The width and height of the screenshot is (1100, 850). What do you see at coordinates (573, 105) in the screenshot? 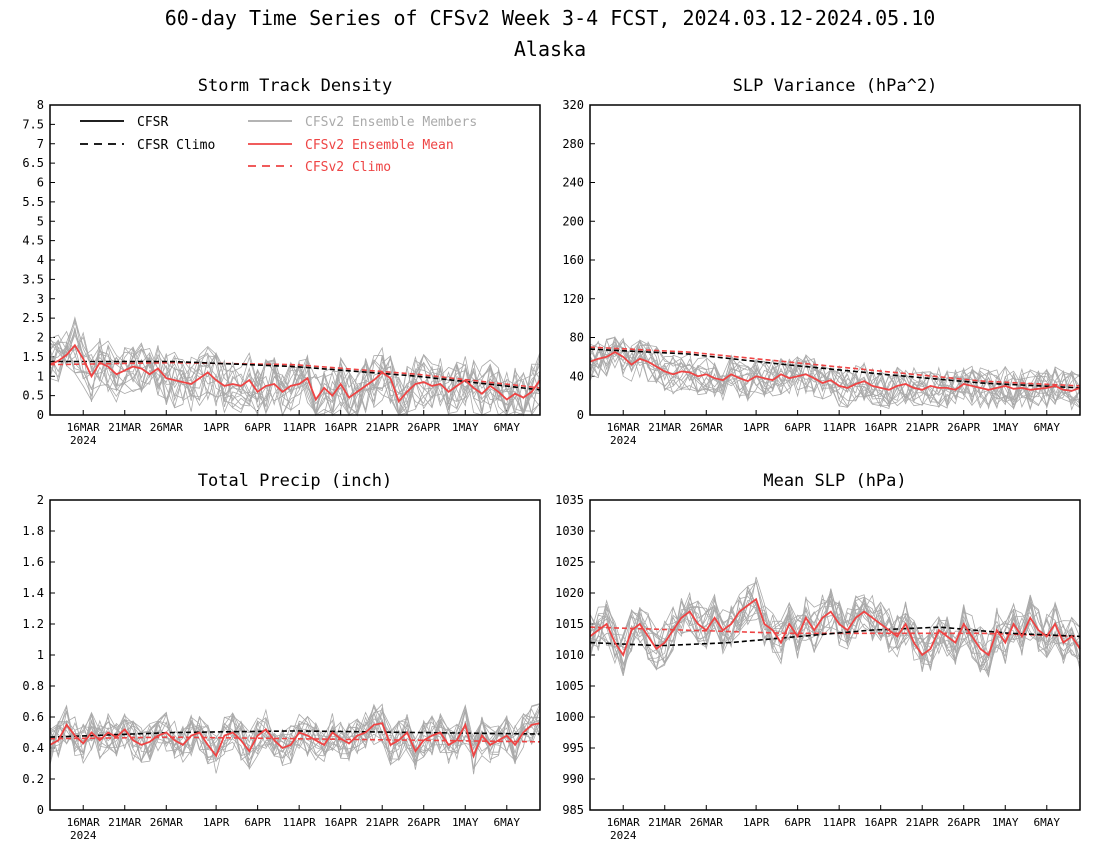
I see `y-tick-label: 320` at bounding box center [573, 105].